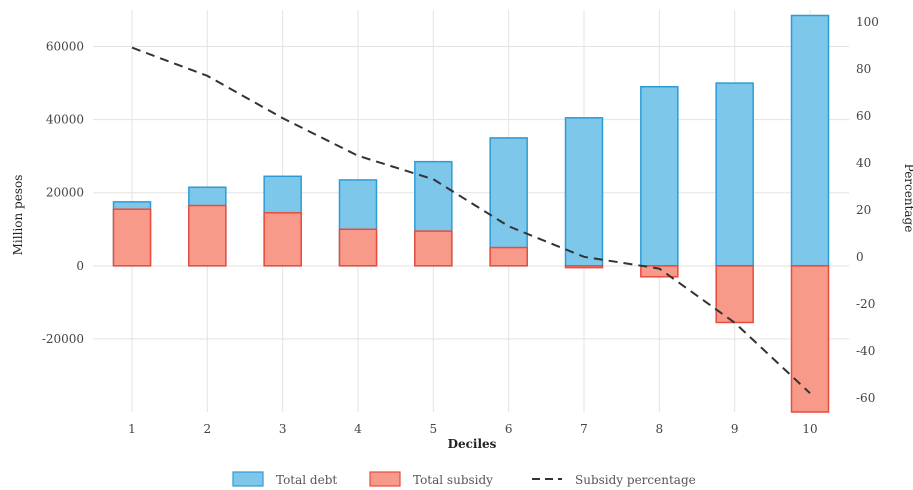  Describe the element at coordinates (863, 116) in the screenshot. I see `y2-tick-label: 60` at that location.